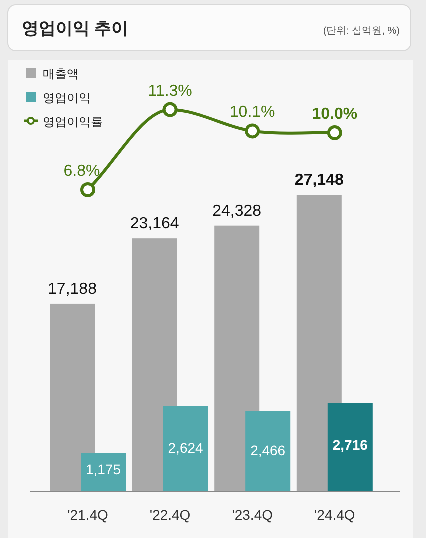 This screenshot has width=426, height=538. I want to click on x-tick-label: '21.4Q, so click(88, 515).